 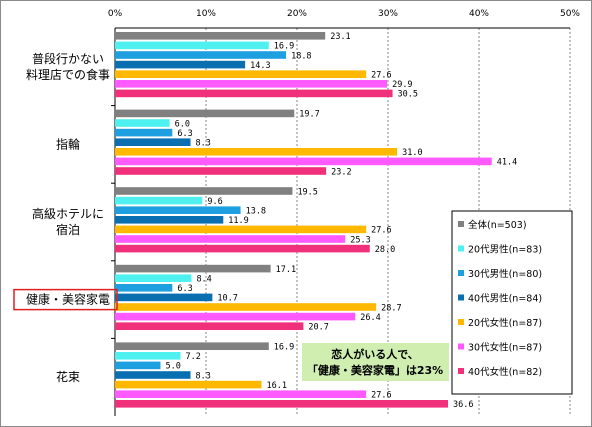 I want to click on x-tick-label: 30%, so click(x=388, y=14).